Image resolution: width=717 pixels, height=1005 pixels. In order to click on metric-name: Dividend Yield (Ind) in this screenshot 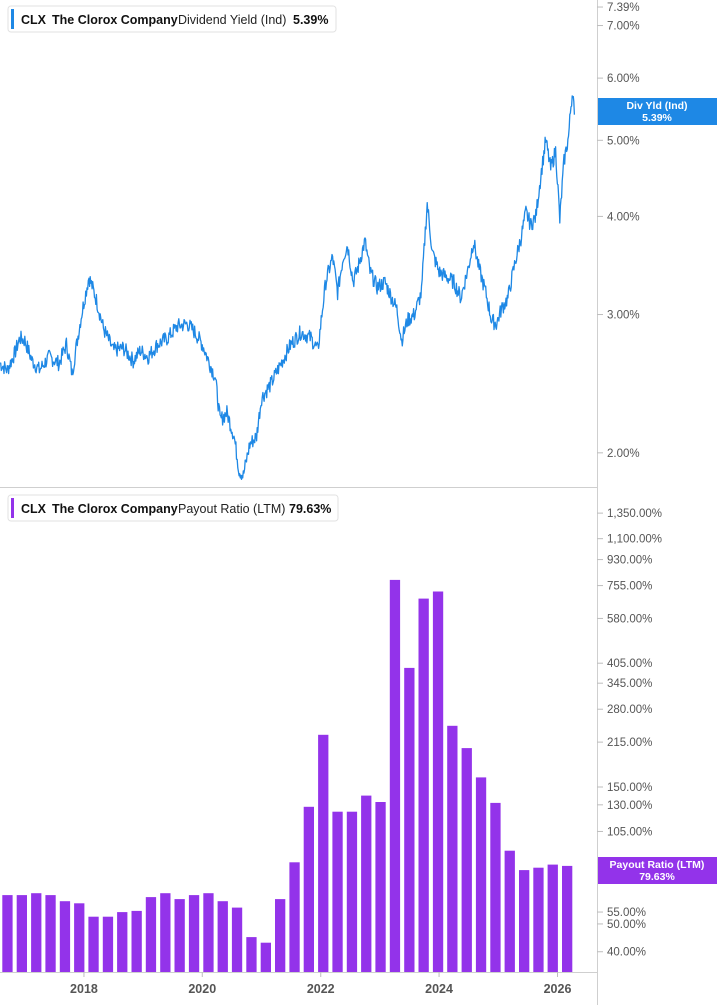, I will do `click(232, 20)`.